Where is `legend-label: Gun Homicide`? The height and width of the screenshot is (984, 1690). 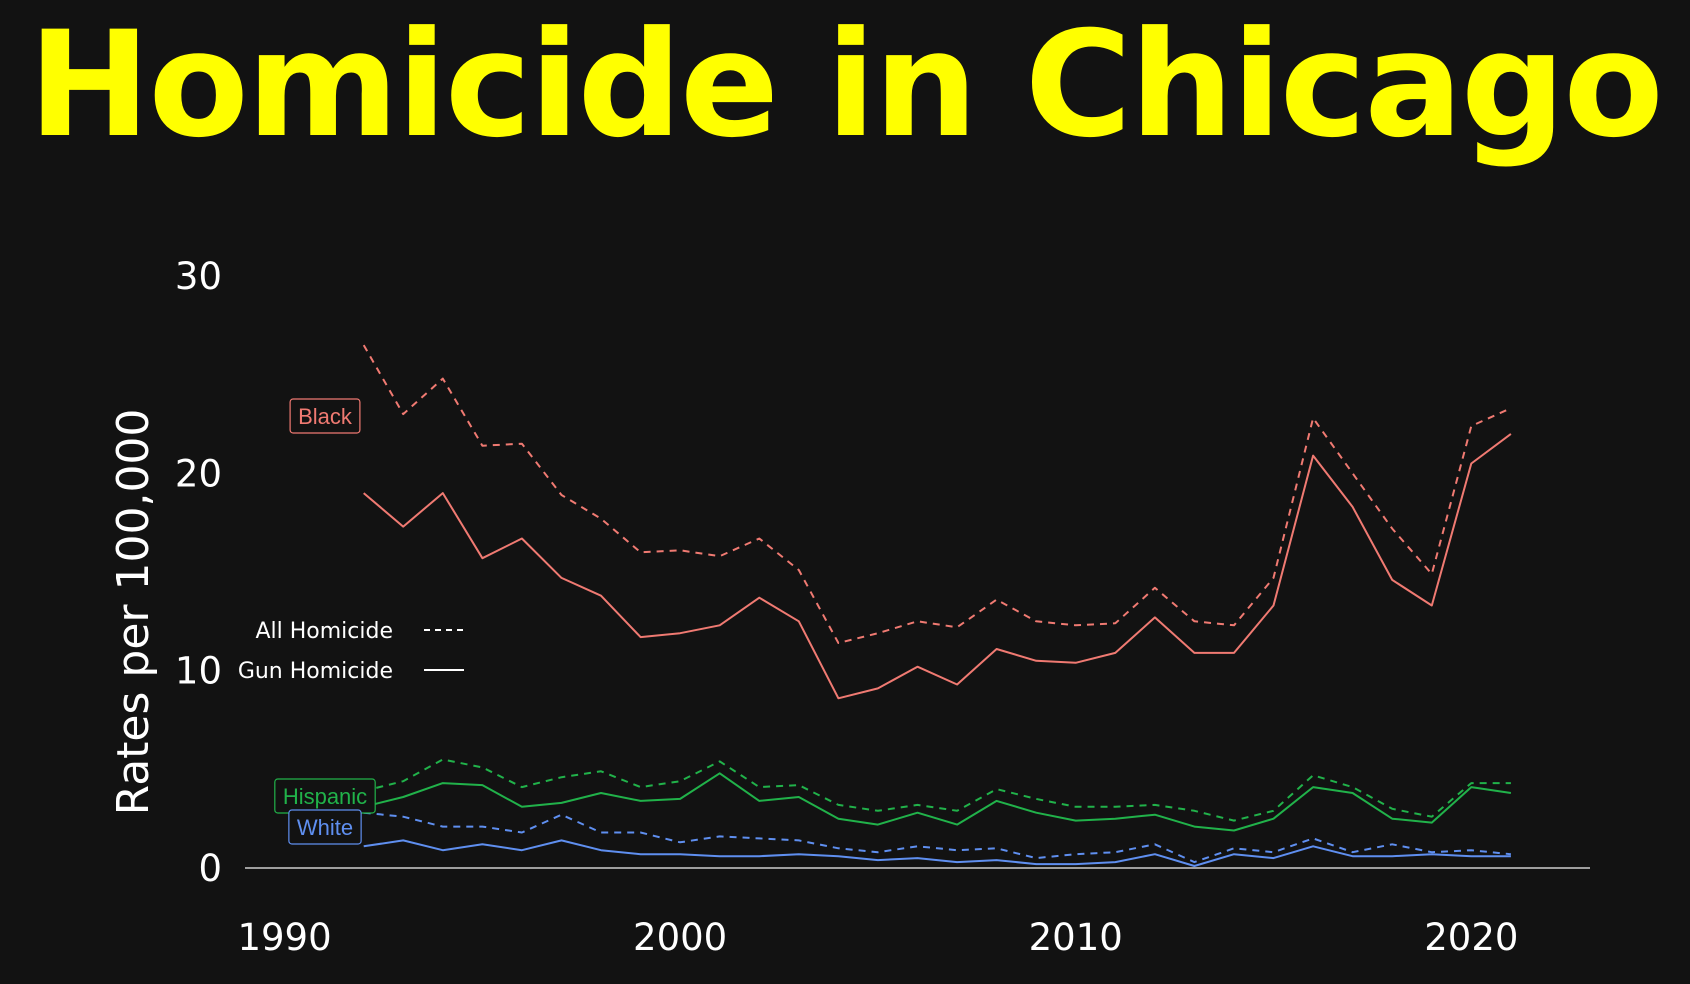 legend-label: Gun Homicide is located at coordinates (315, 671).